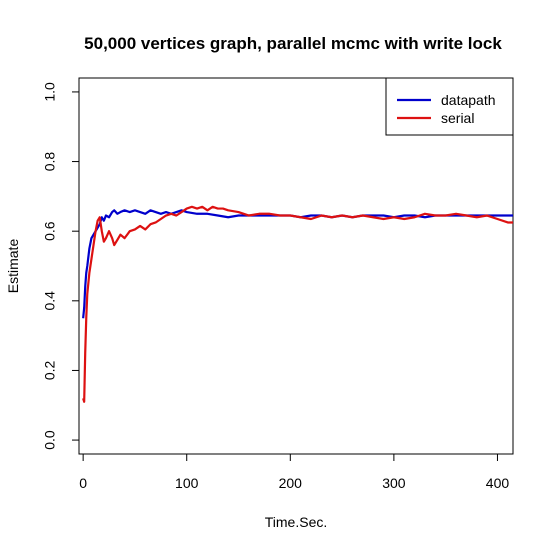  What do you see at coordinates (50, 371) in the screenshot?
I see `y-tick-label: 0.2` at bounding box center [50, 371].